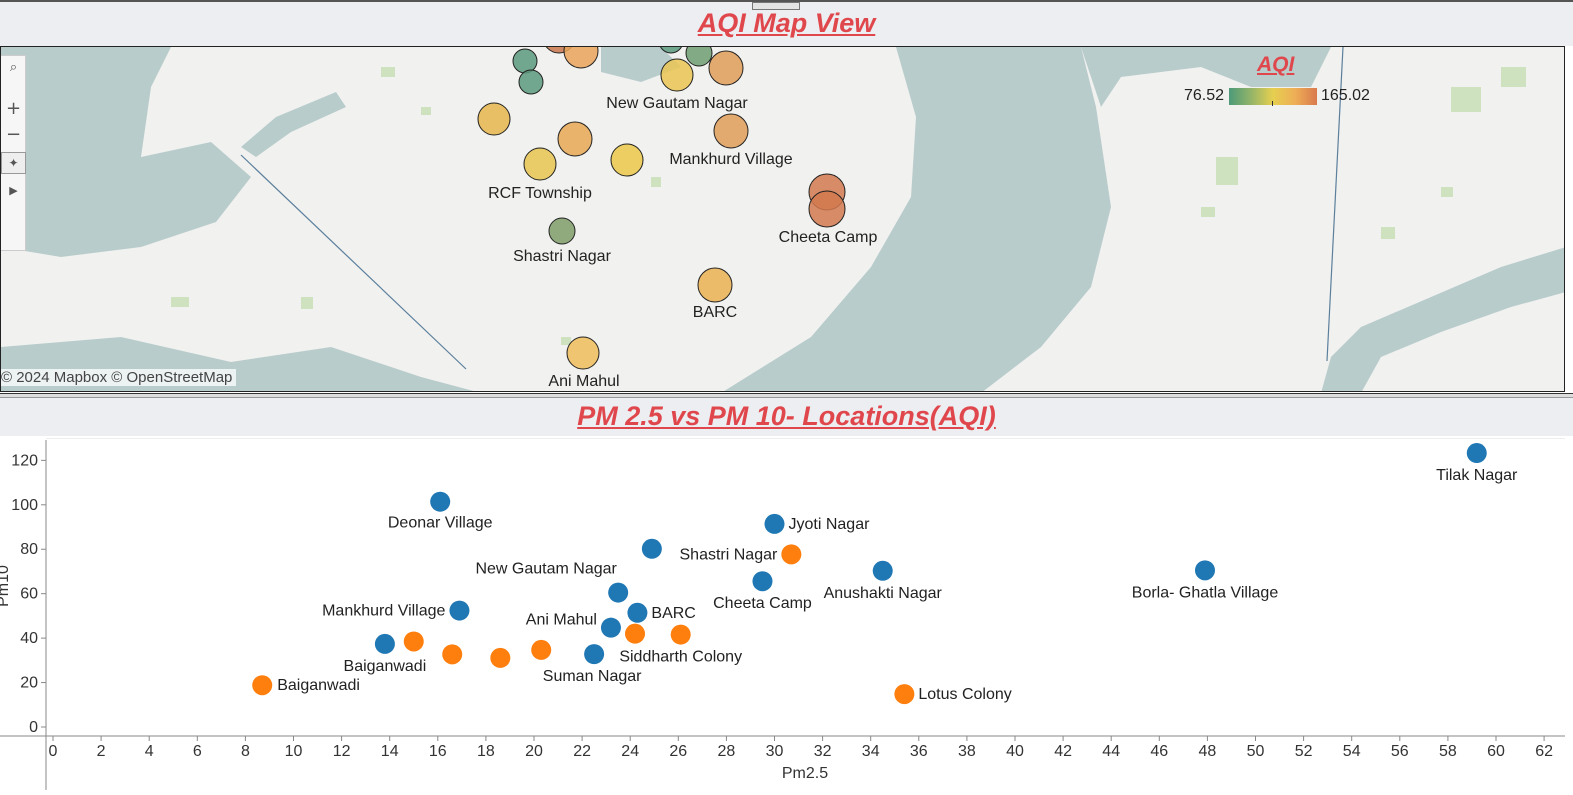  I want to click on x-tick-label: 42, so click(1063, 751).